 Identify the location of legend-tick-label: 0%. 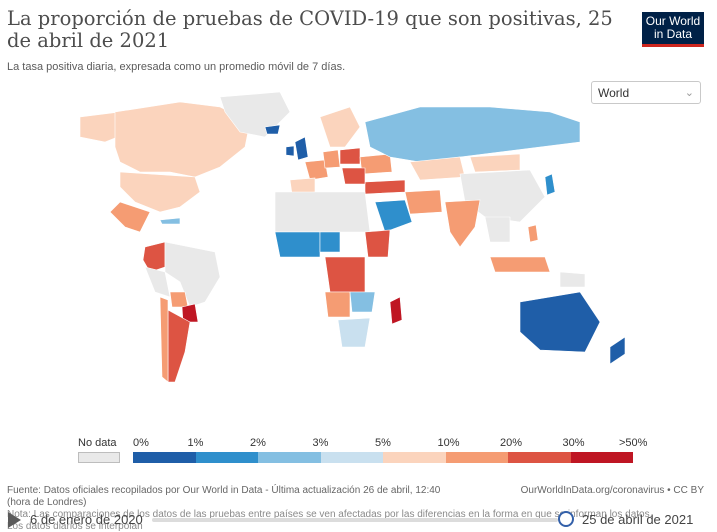
(141, 443).